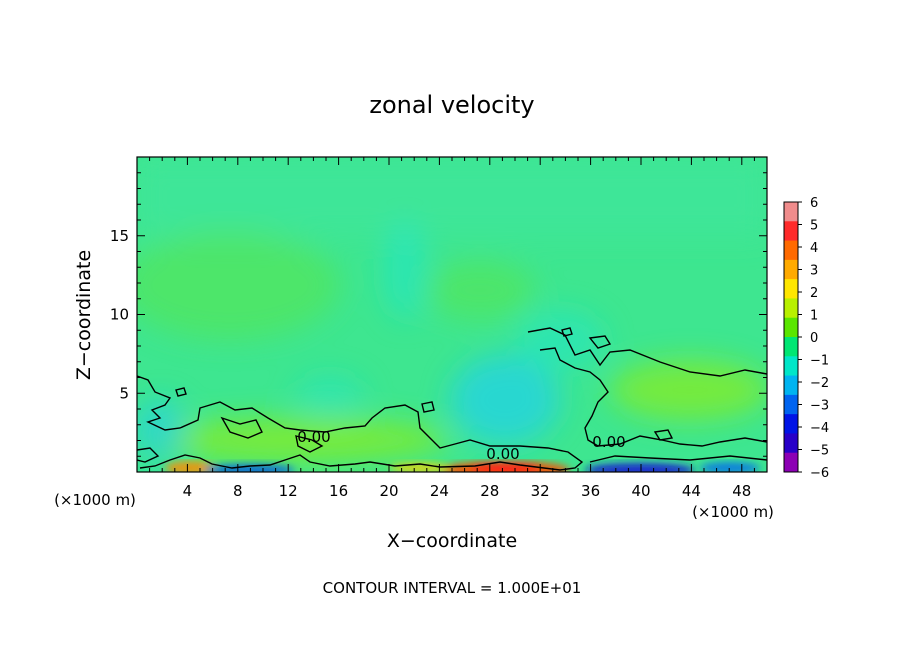 The height and width of the screenshot is (654, 904). Describe the element at coordinates (288, 491) in the screenshot. I see `x-tick-label: 12` at that location.